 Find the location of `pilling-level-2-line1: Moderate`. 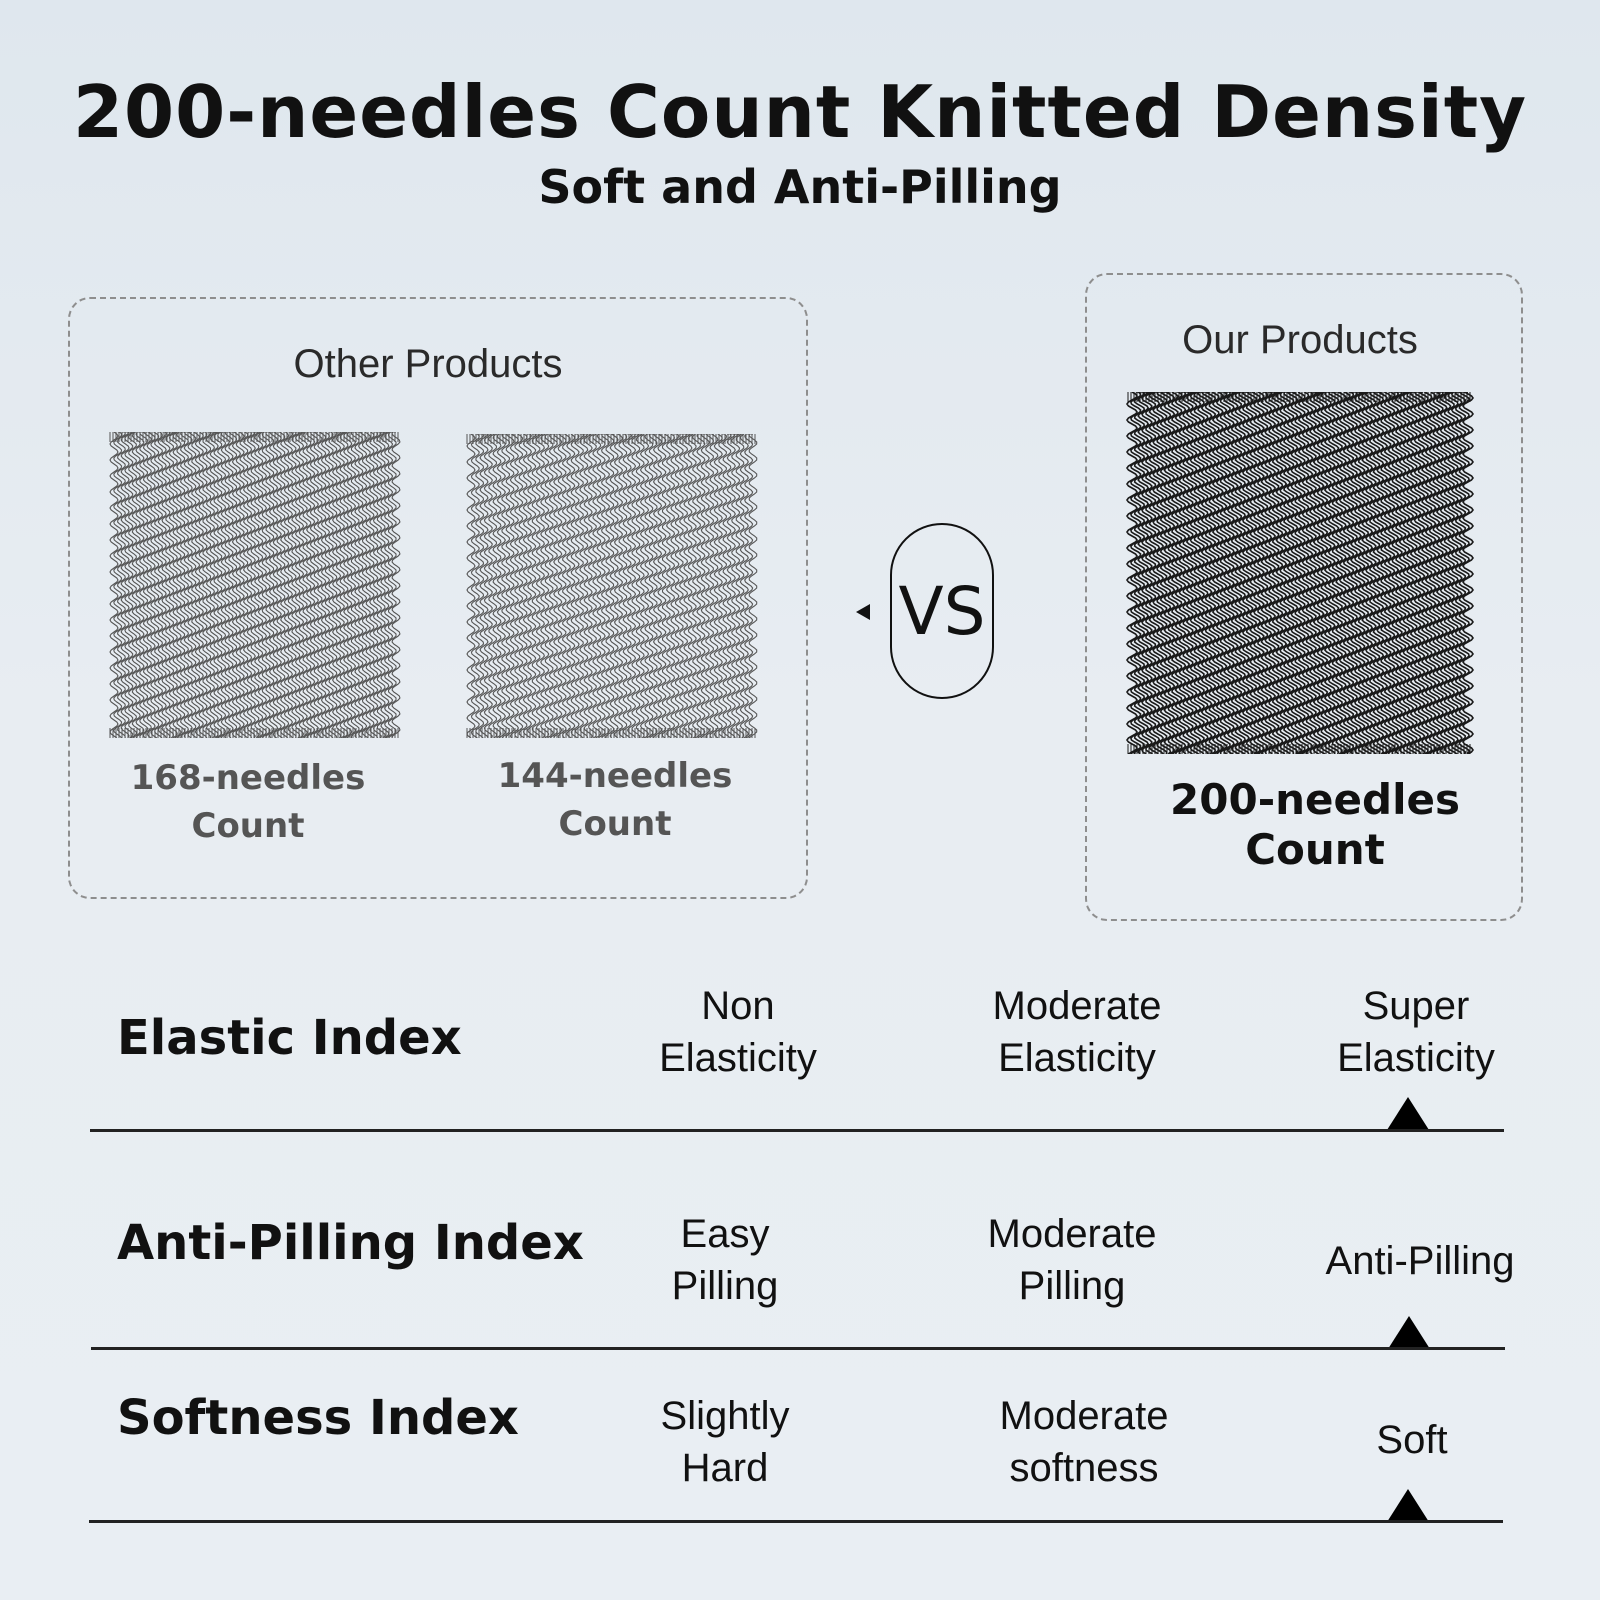

pilling-level-2-line1: Moderate is located at coordinates (1072, 1234).